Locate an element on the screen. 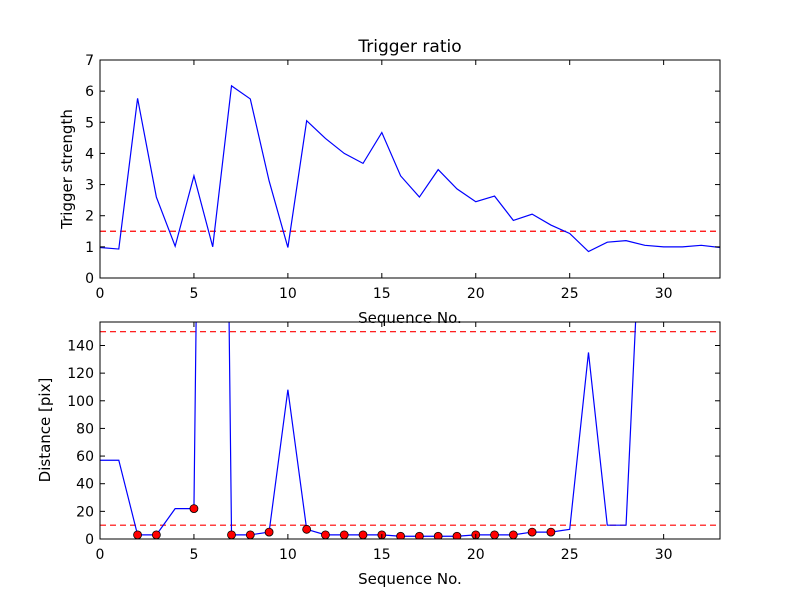  y-tick-label: 120 is located at coordinates (80, 374).